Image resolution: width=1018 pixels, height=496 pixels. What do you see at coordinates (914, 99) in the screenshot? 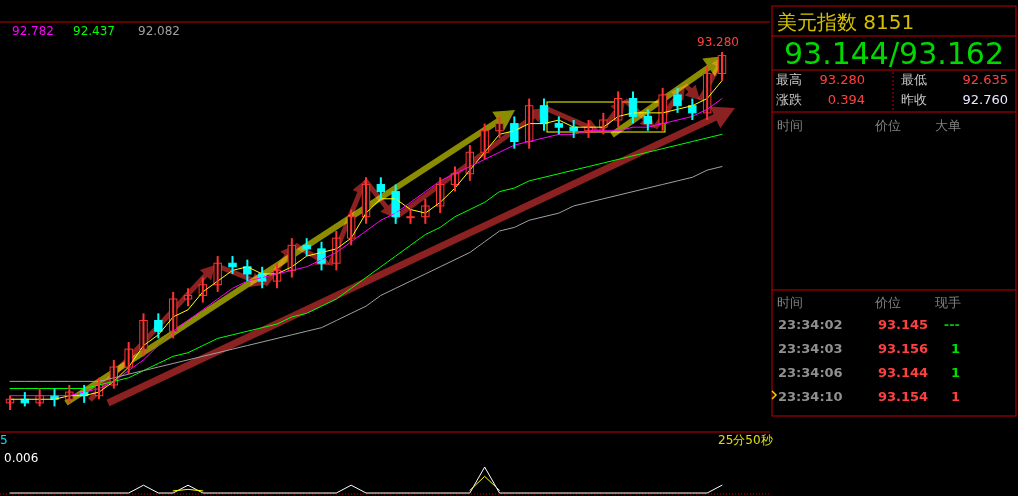
I see `text: 昨收` at bounding box center [914, 99].